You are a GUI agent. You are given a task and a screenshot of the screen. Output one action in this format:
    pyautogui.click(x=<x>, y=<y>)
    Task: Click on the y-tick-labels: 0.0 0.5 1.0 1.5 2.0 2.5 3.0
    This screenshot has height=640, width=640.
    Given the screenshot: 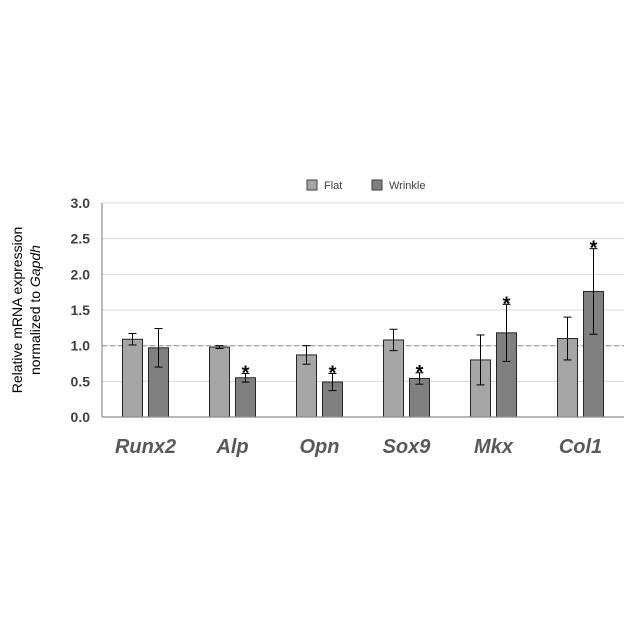 What is the action you would take?
    pyautogui.click(x=81, y=310)
    